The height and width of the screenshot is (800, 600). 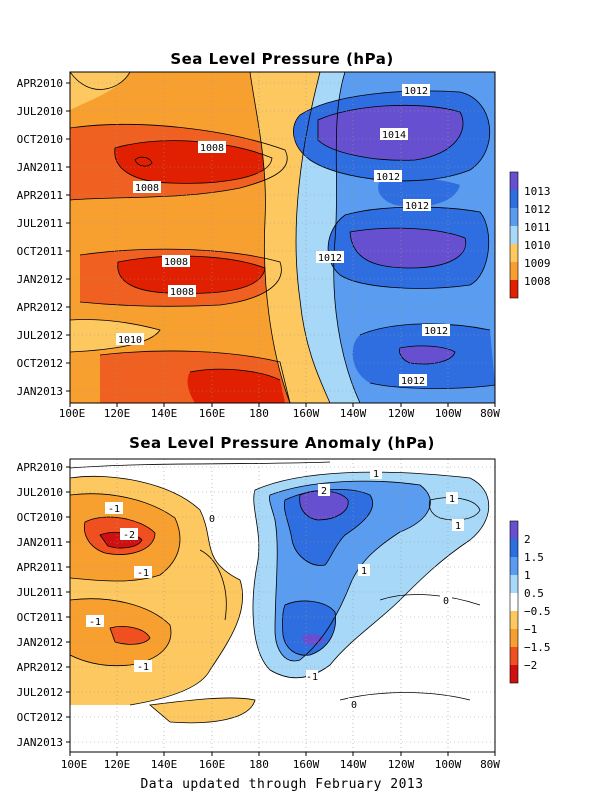 I want to click on svg-text: 1014, so click(x=394, y=135).